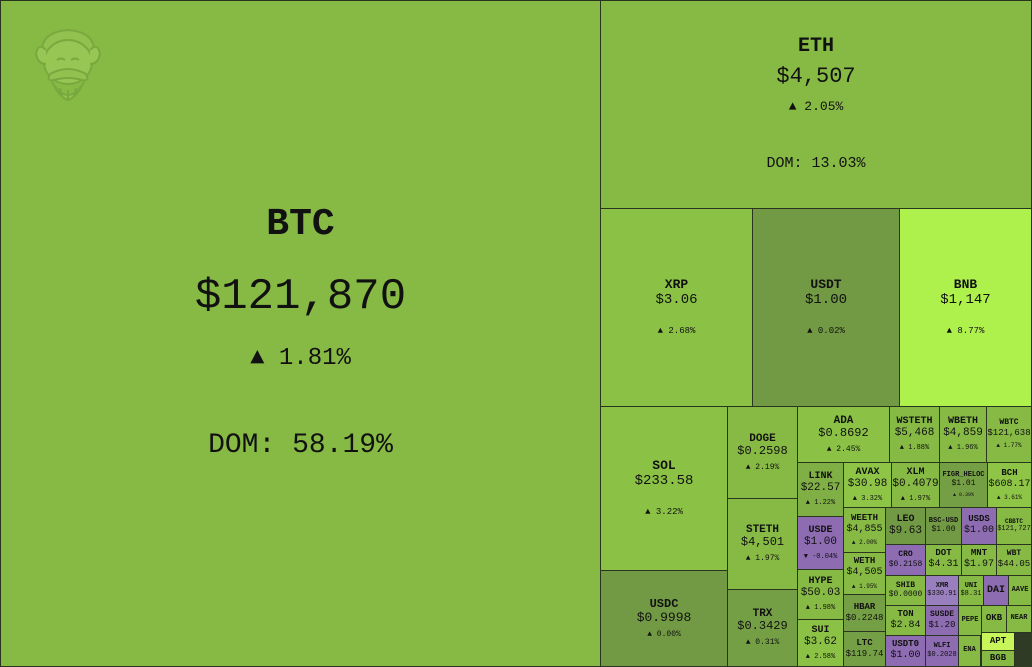 The height and width of the screenshot is (667, 1032). What do you see at coordinates (914, 434) in the screenshot?
I see `treemap-tile-wsteth: WSTETH $5,468 ▲ 1.88%` at bounding box center [914, 434].